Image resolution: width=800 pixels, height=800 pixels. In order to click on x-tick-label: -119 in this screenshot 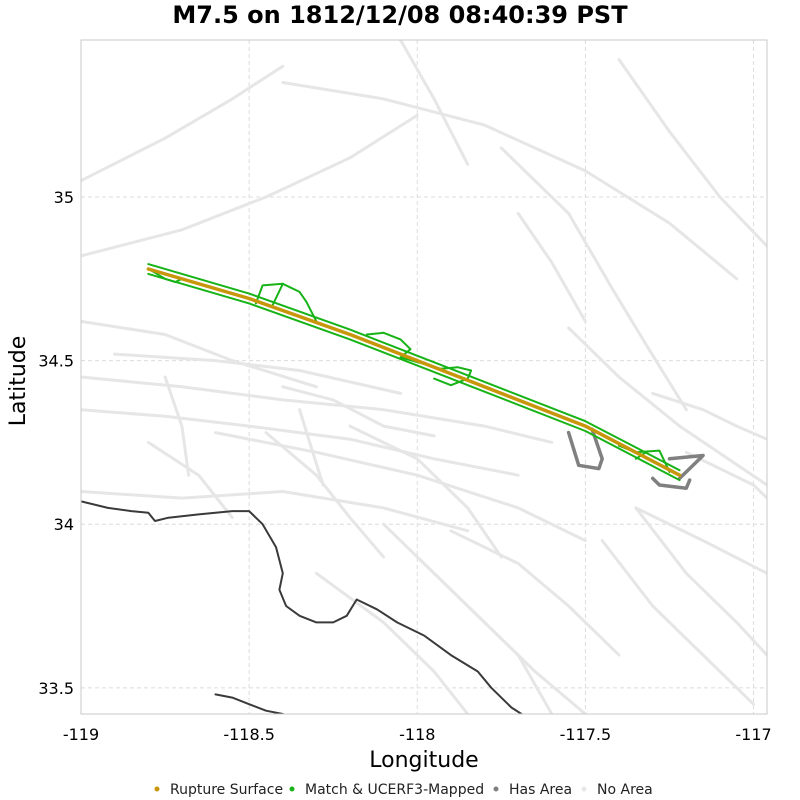, I will do `click(81, 734)`.